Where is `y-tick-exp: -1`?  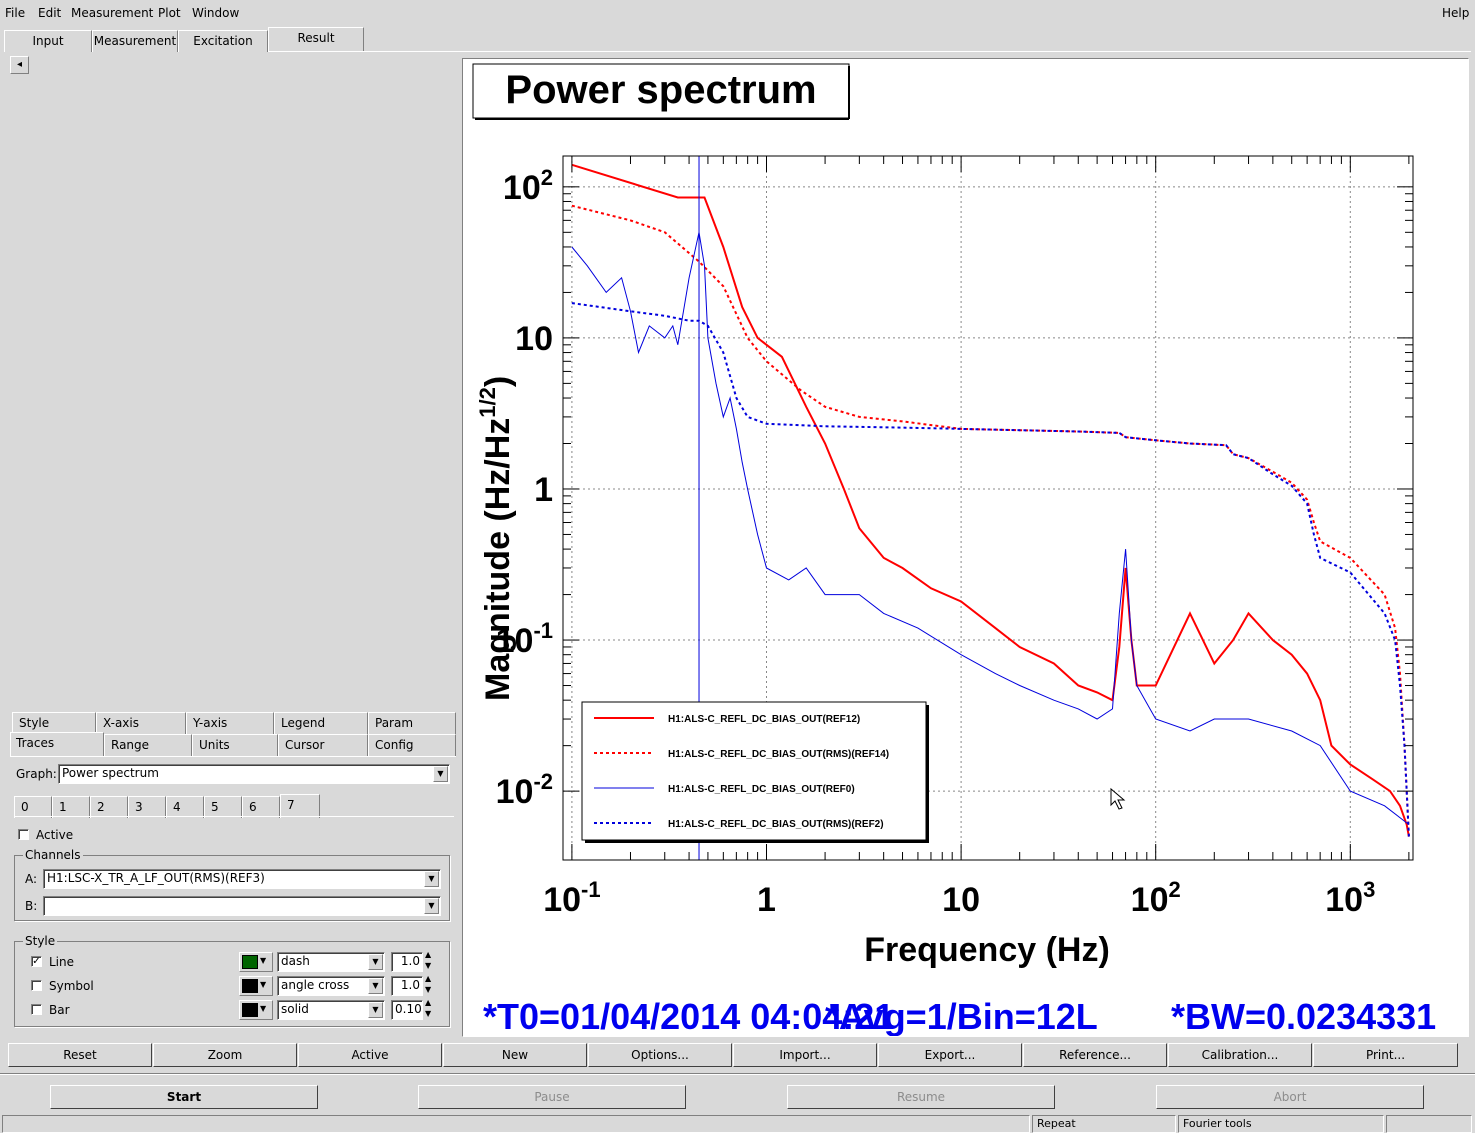 y-tick-exp: -1 is located at coordinates (543, 630).